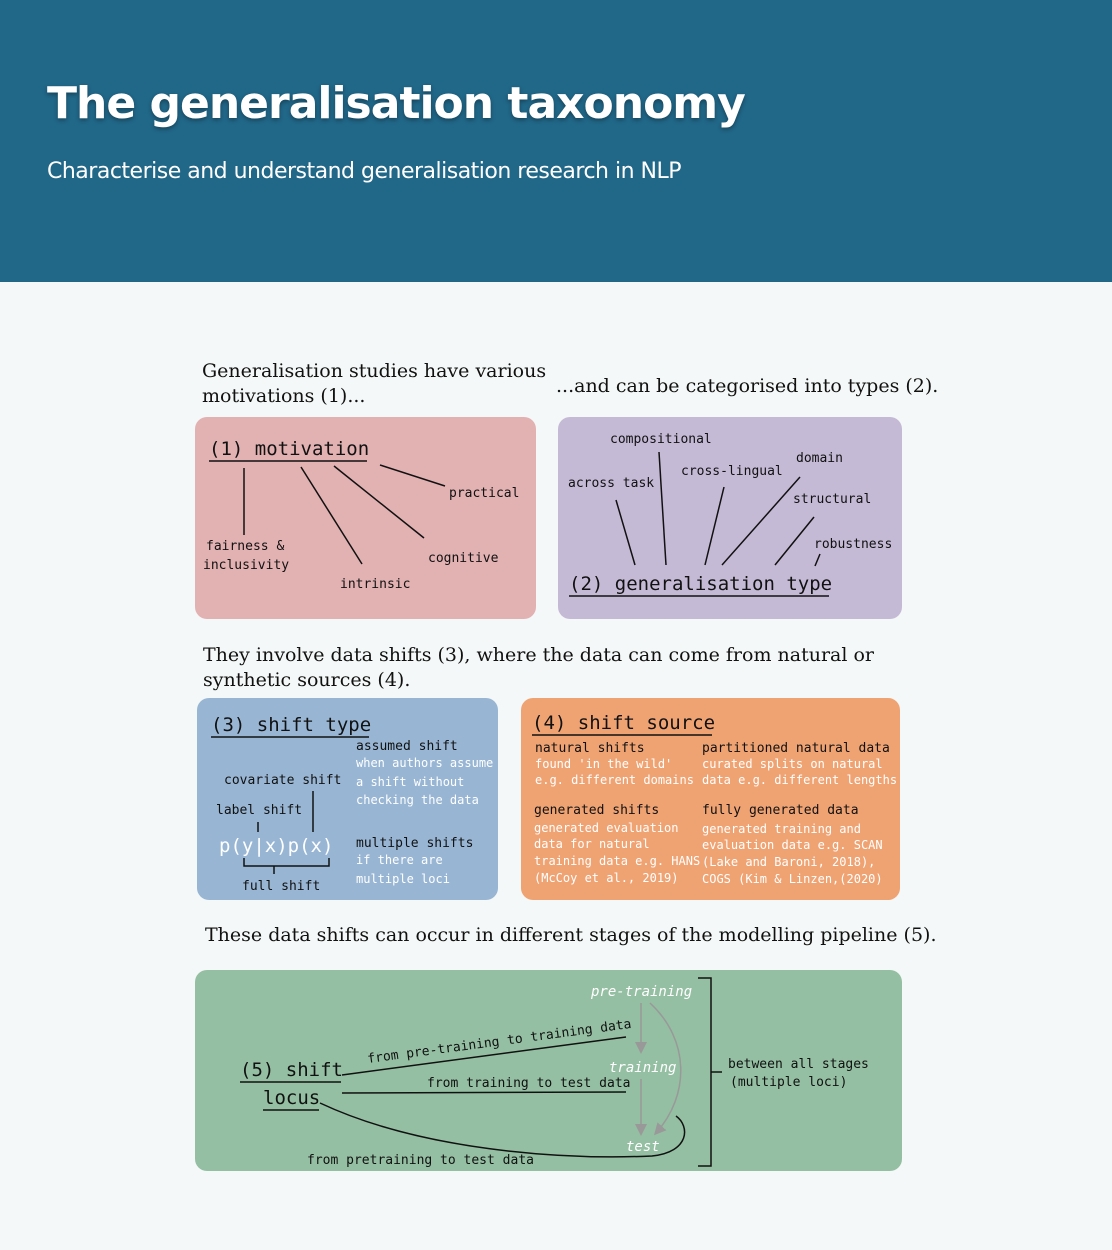 The height and width of the screenshot is (1250, 1112). What do you see at coordinates (780, 810) in the screenshot?
I see `fully-generated-title: fully generated data` at bounding box center [780, 810].